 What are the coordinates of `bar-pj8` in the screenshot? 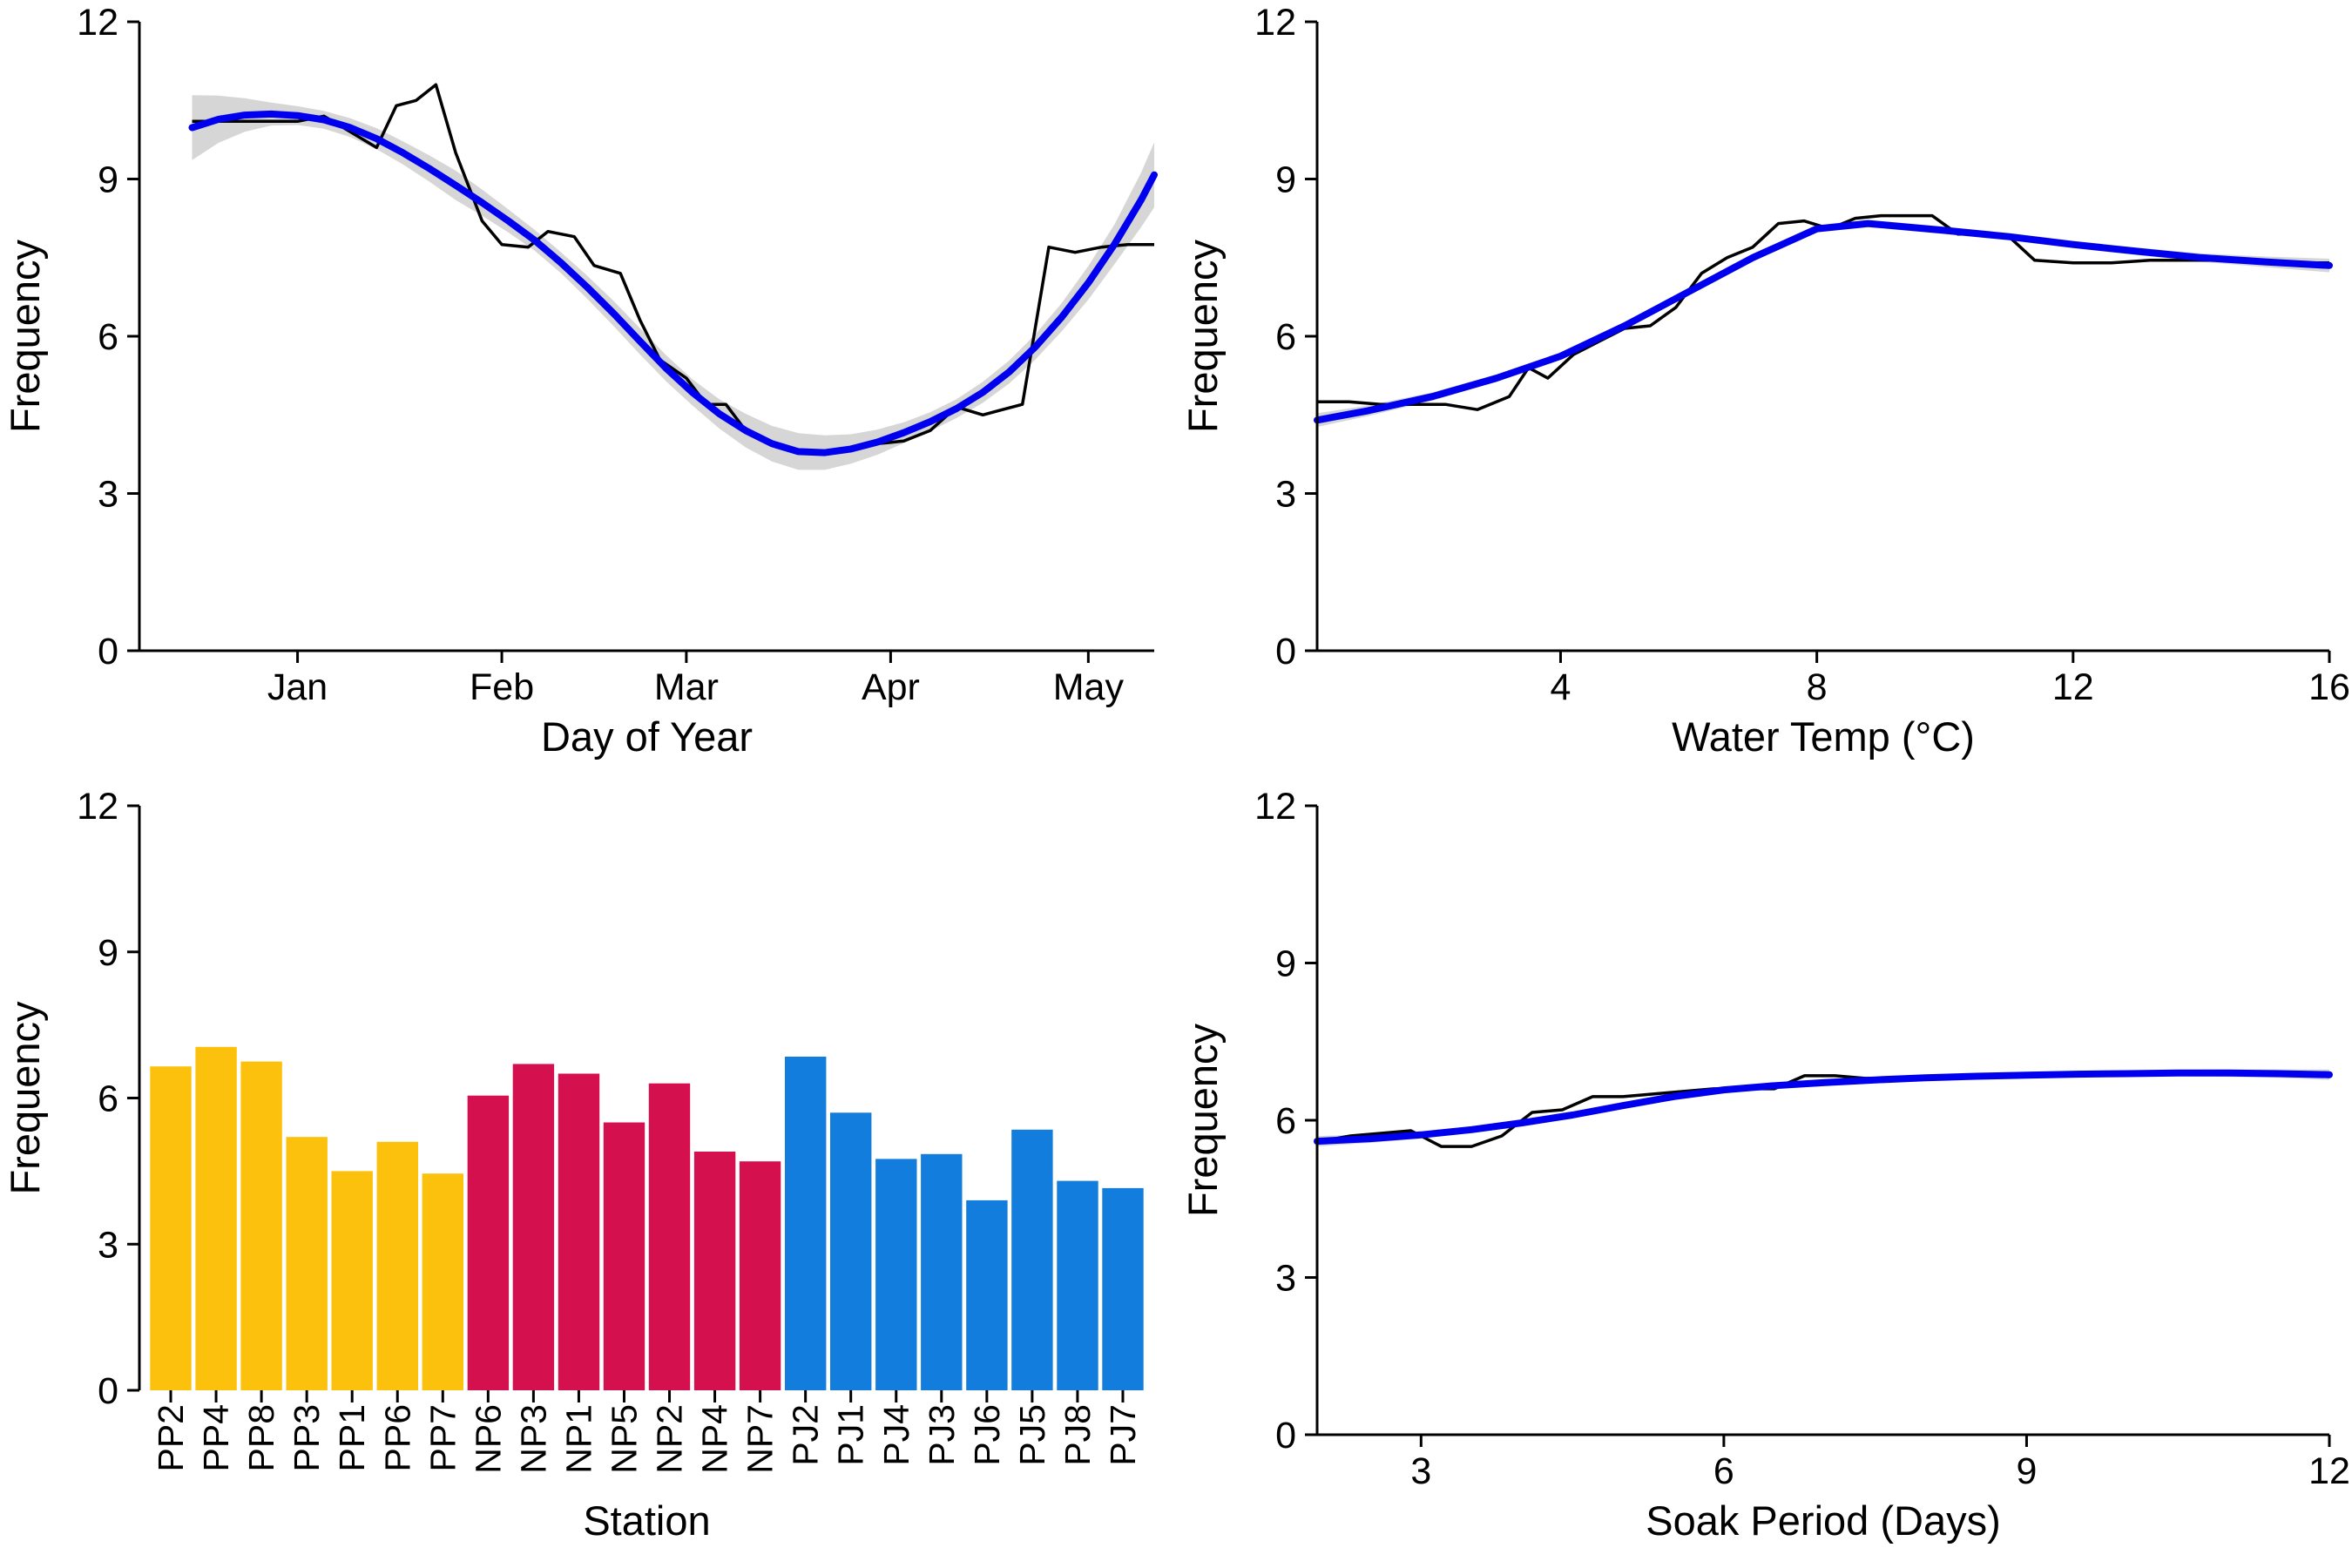 It's located at (1077, 1285).